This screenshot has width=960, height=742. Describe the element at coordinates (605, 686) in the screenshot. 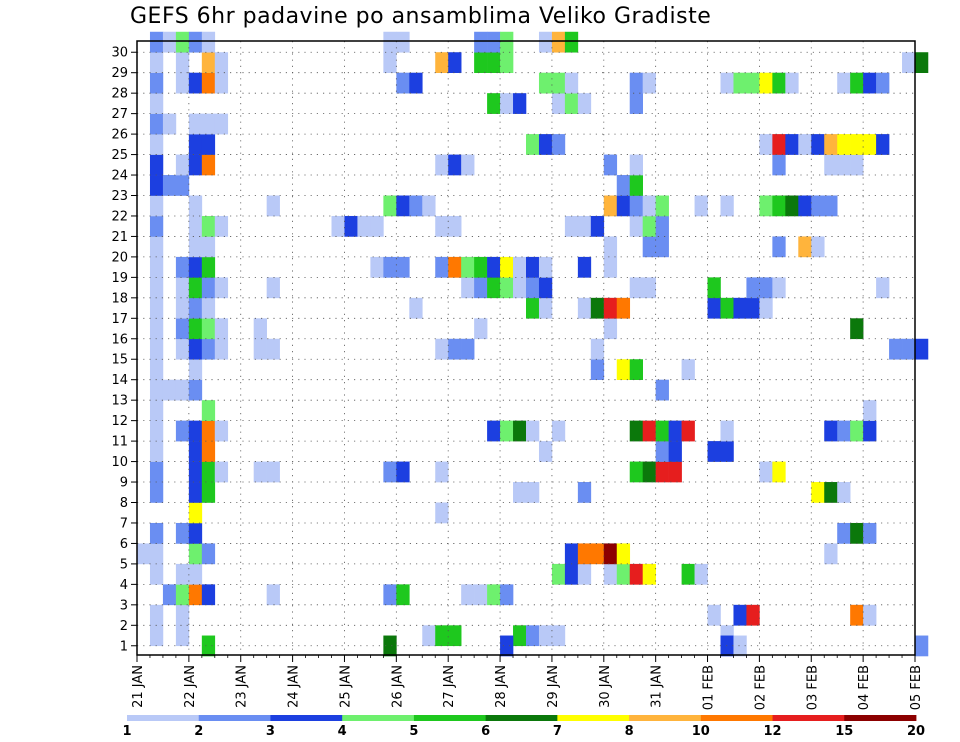

I see `x-tick-label: 30 JAN` at that location.